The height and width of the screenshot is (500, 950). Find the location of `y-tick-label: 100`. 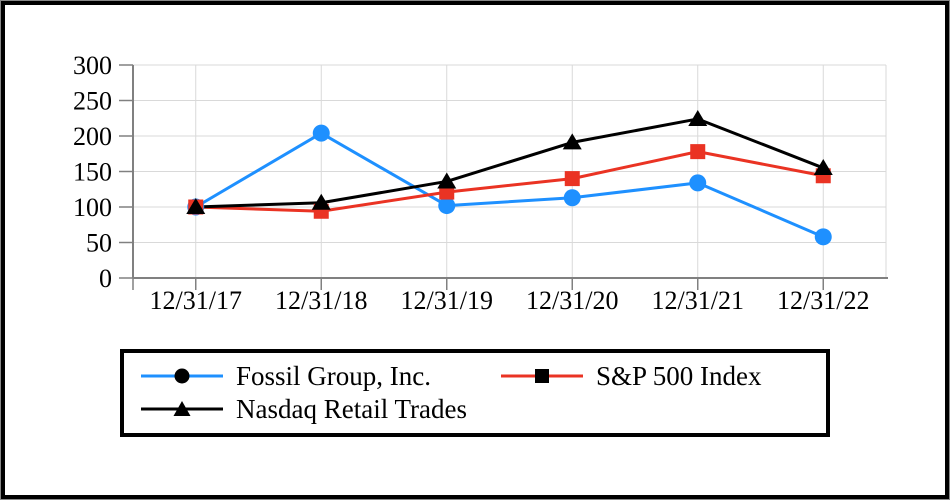

y-tick-label: 100 is located at coordinates (92, 207).